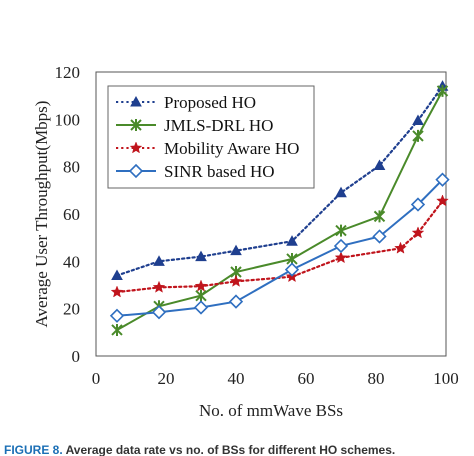 This screenshot has width=474, height=456. What do you see at coordinates (275, 378) in the screenshot?
I see `x-axis: 0 20 40 60 80 100` at bounding box center [275, 378].